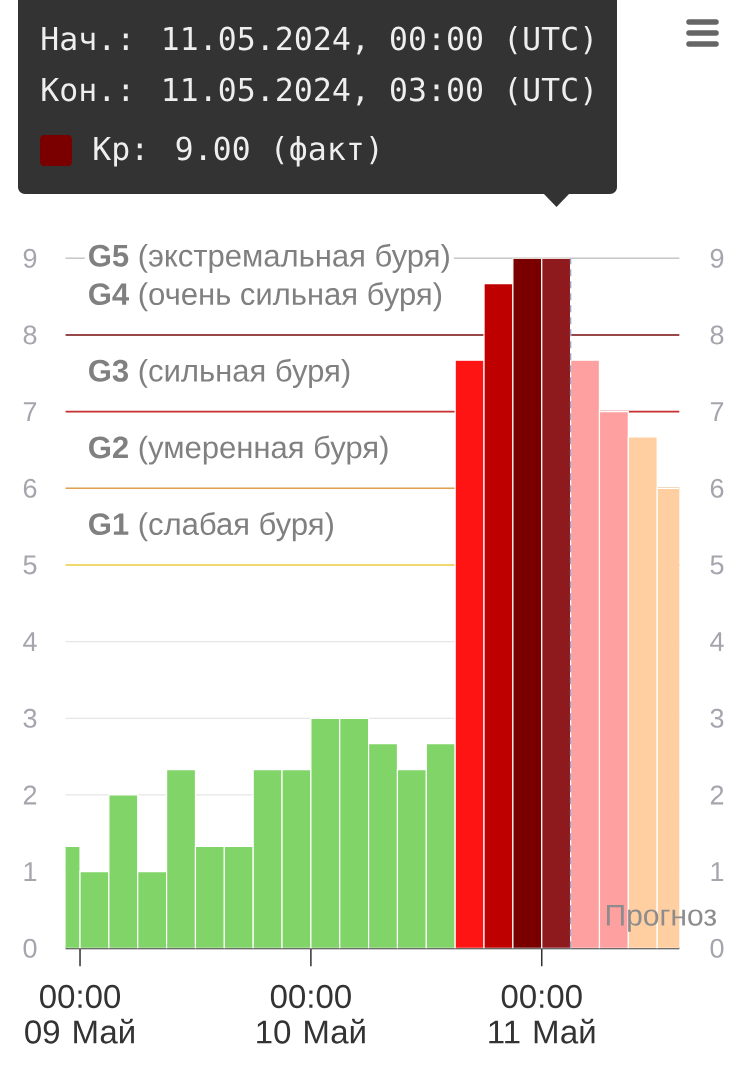  I want to click on x-tick-label: 00:00 09 Май, so click(79, 1014).